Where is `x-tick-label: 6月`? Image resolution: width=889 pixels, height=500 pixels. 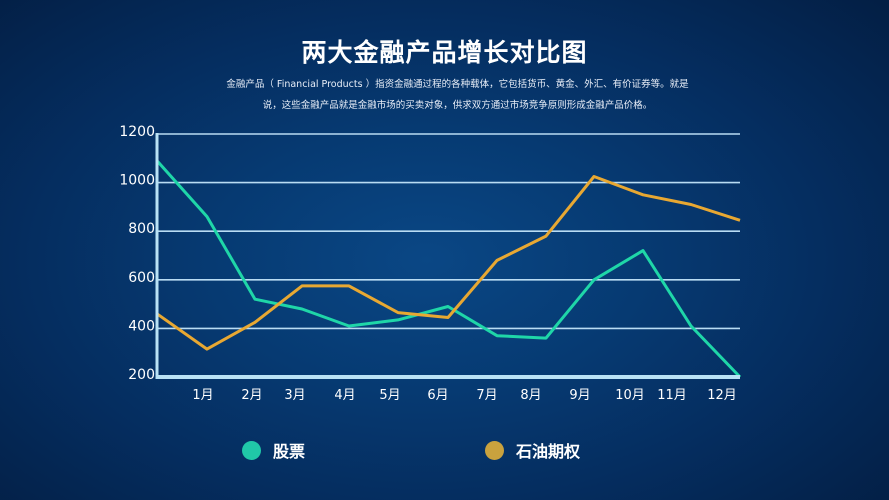 x-tick-label: 6月 is located at coordinates (437, 395).